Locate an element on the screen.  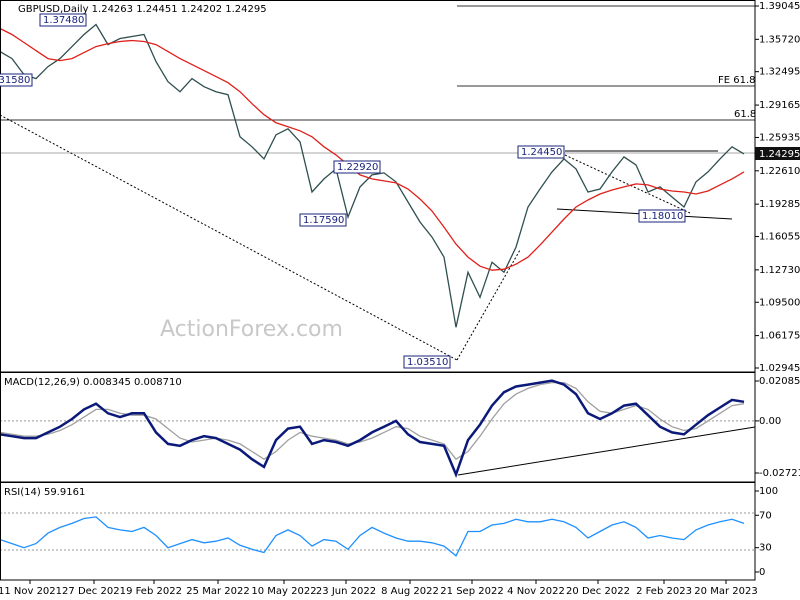
price-label: 1.18010 is located at coordinates (662, 216).